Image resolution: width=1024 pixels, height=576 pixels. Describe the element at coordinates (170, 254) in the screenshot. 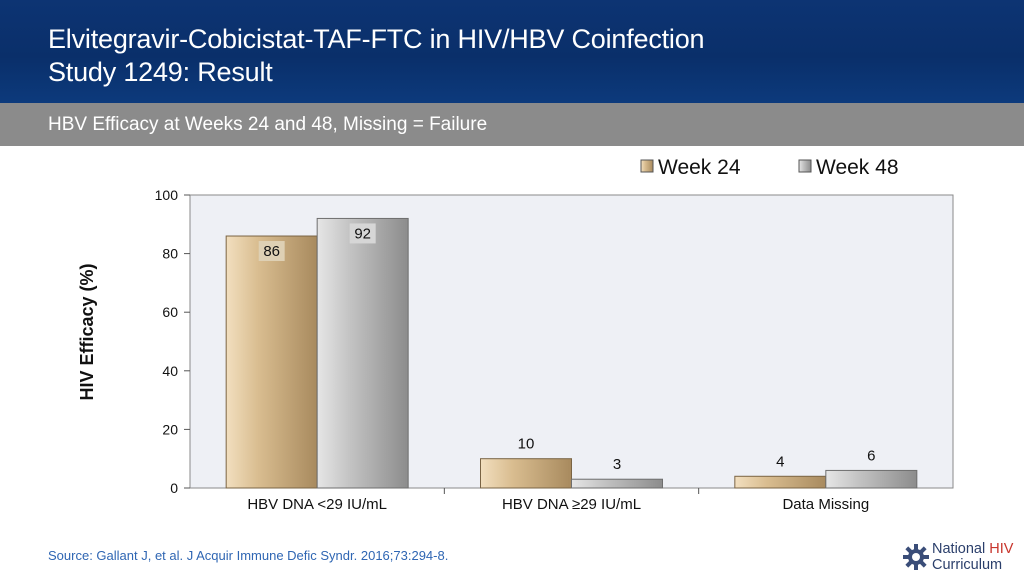

I see `y-tick-label: 80` at that location.